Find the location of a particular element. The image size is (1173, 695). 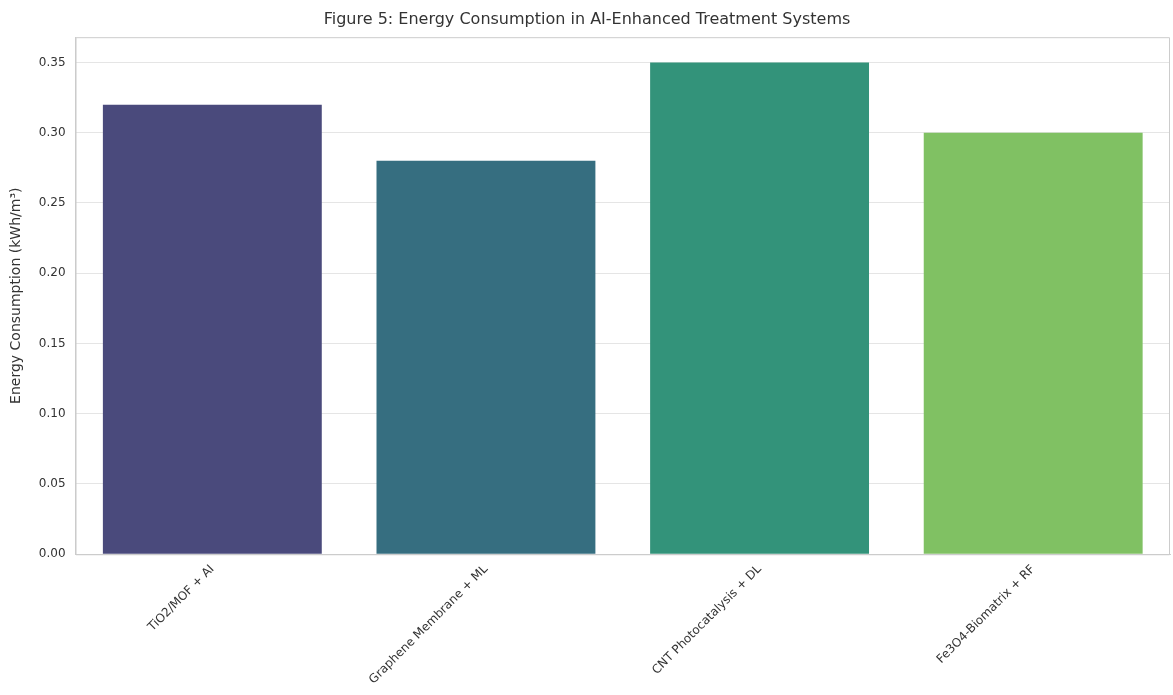

y-tick-label: 0.35 is located at coordinates (52, 61).